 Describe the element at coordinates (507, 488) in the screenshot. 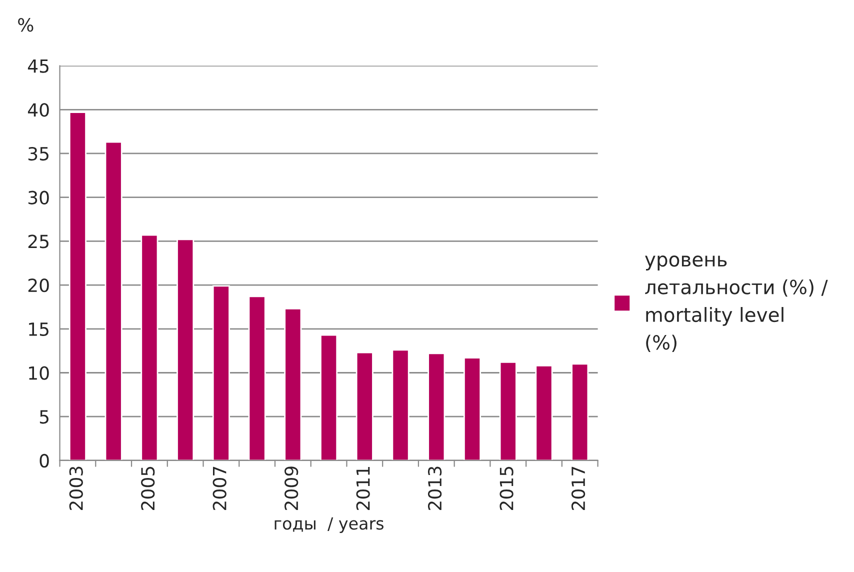

I see `x-tick-label: 2015` at that location.